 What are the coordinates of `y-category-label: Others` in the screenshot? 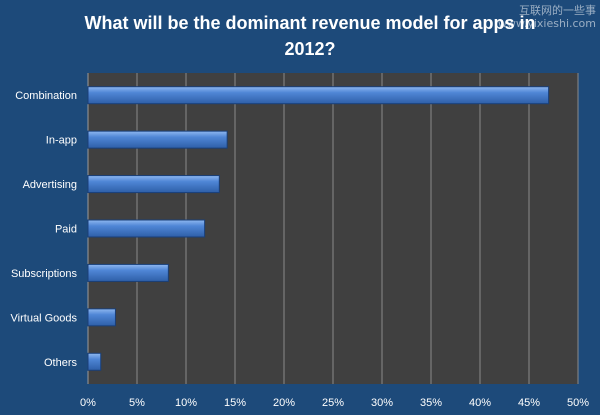 It's located at (61, 363).